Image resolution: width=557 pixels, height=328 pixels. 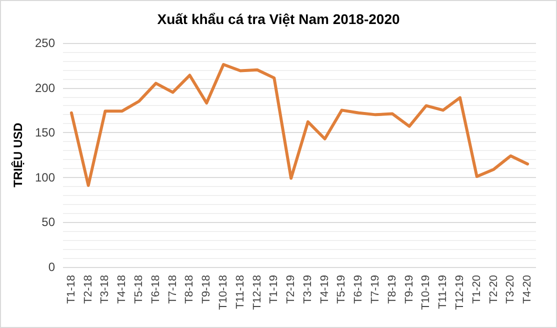 What do you see at coordinates (257, 292) in the screenshot?
I see `x-tick-label: T12-18` at bounding box center [257, 292].